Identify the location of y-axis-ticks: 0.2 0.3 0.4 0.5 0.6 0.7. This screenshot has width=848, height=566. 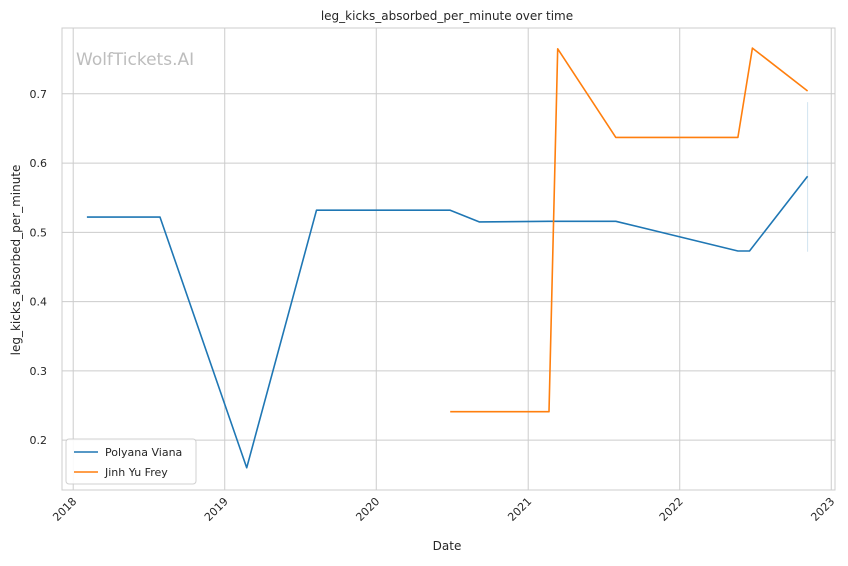
(39, 267).